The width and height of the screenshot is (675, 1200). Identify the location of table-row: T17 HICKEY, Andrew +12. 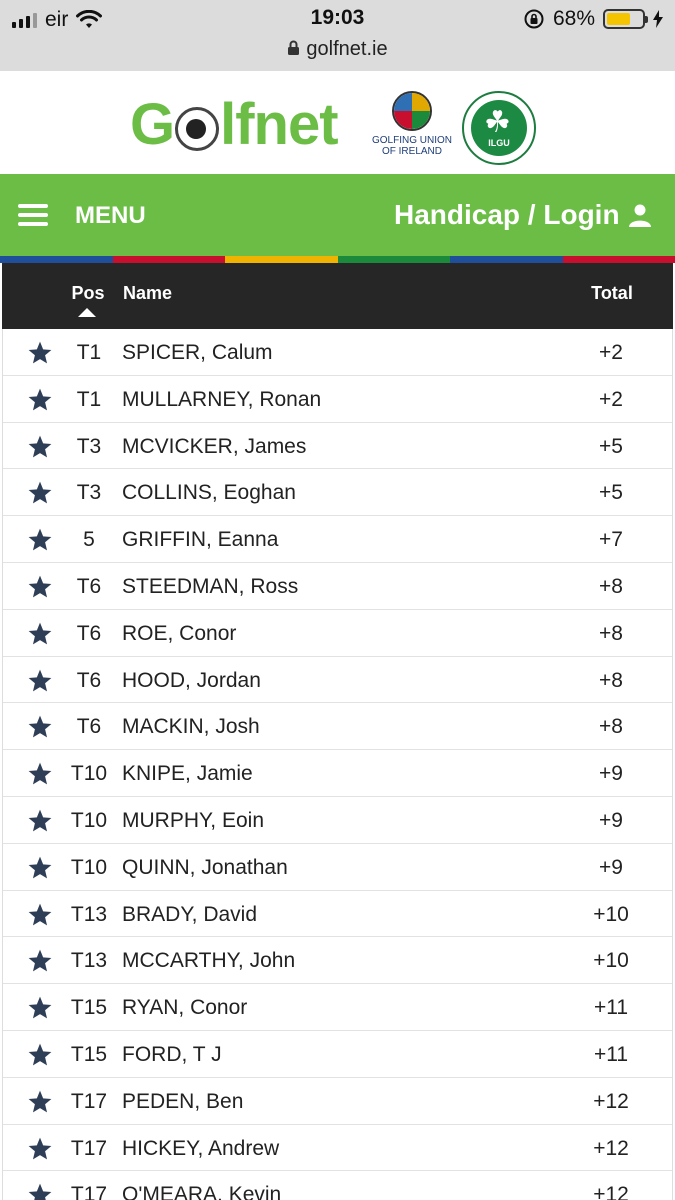
(337, 1148).